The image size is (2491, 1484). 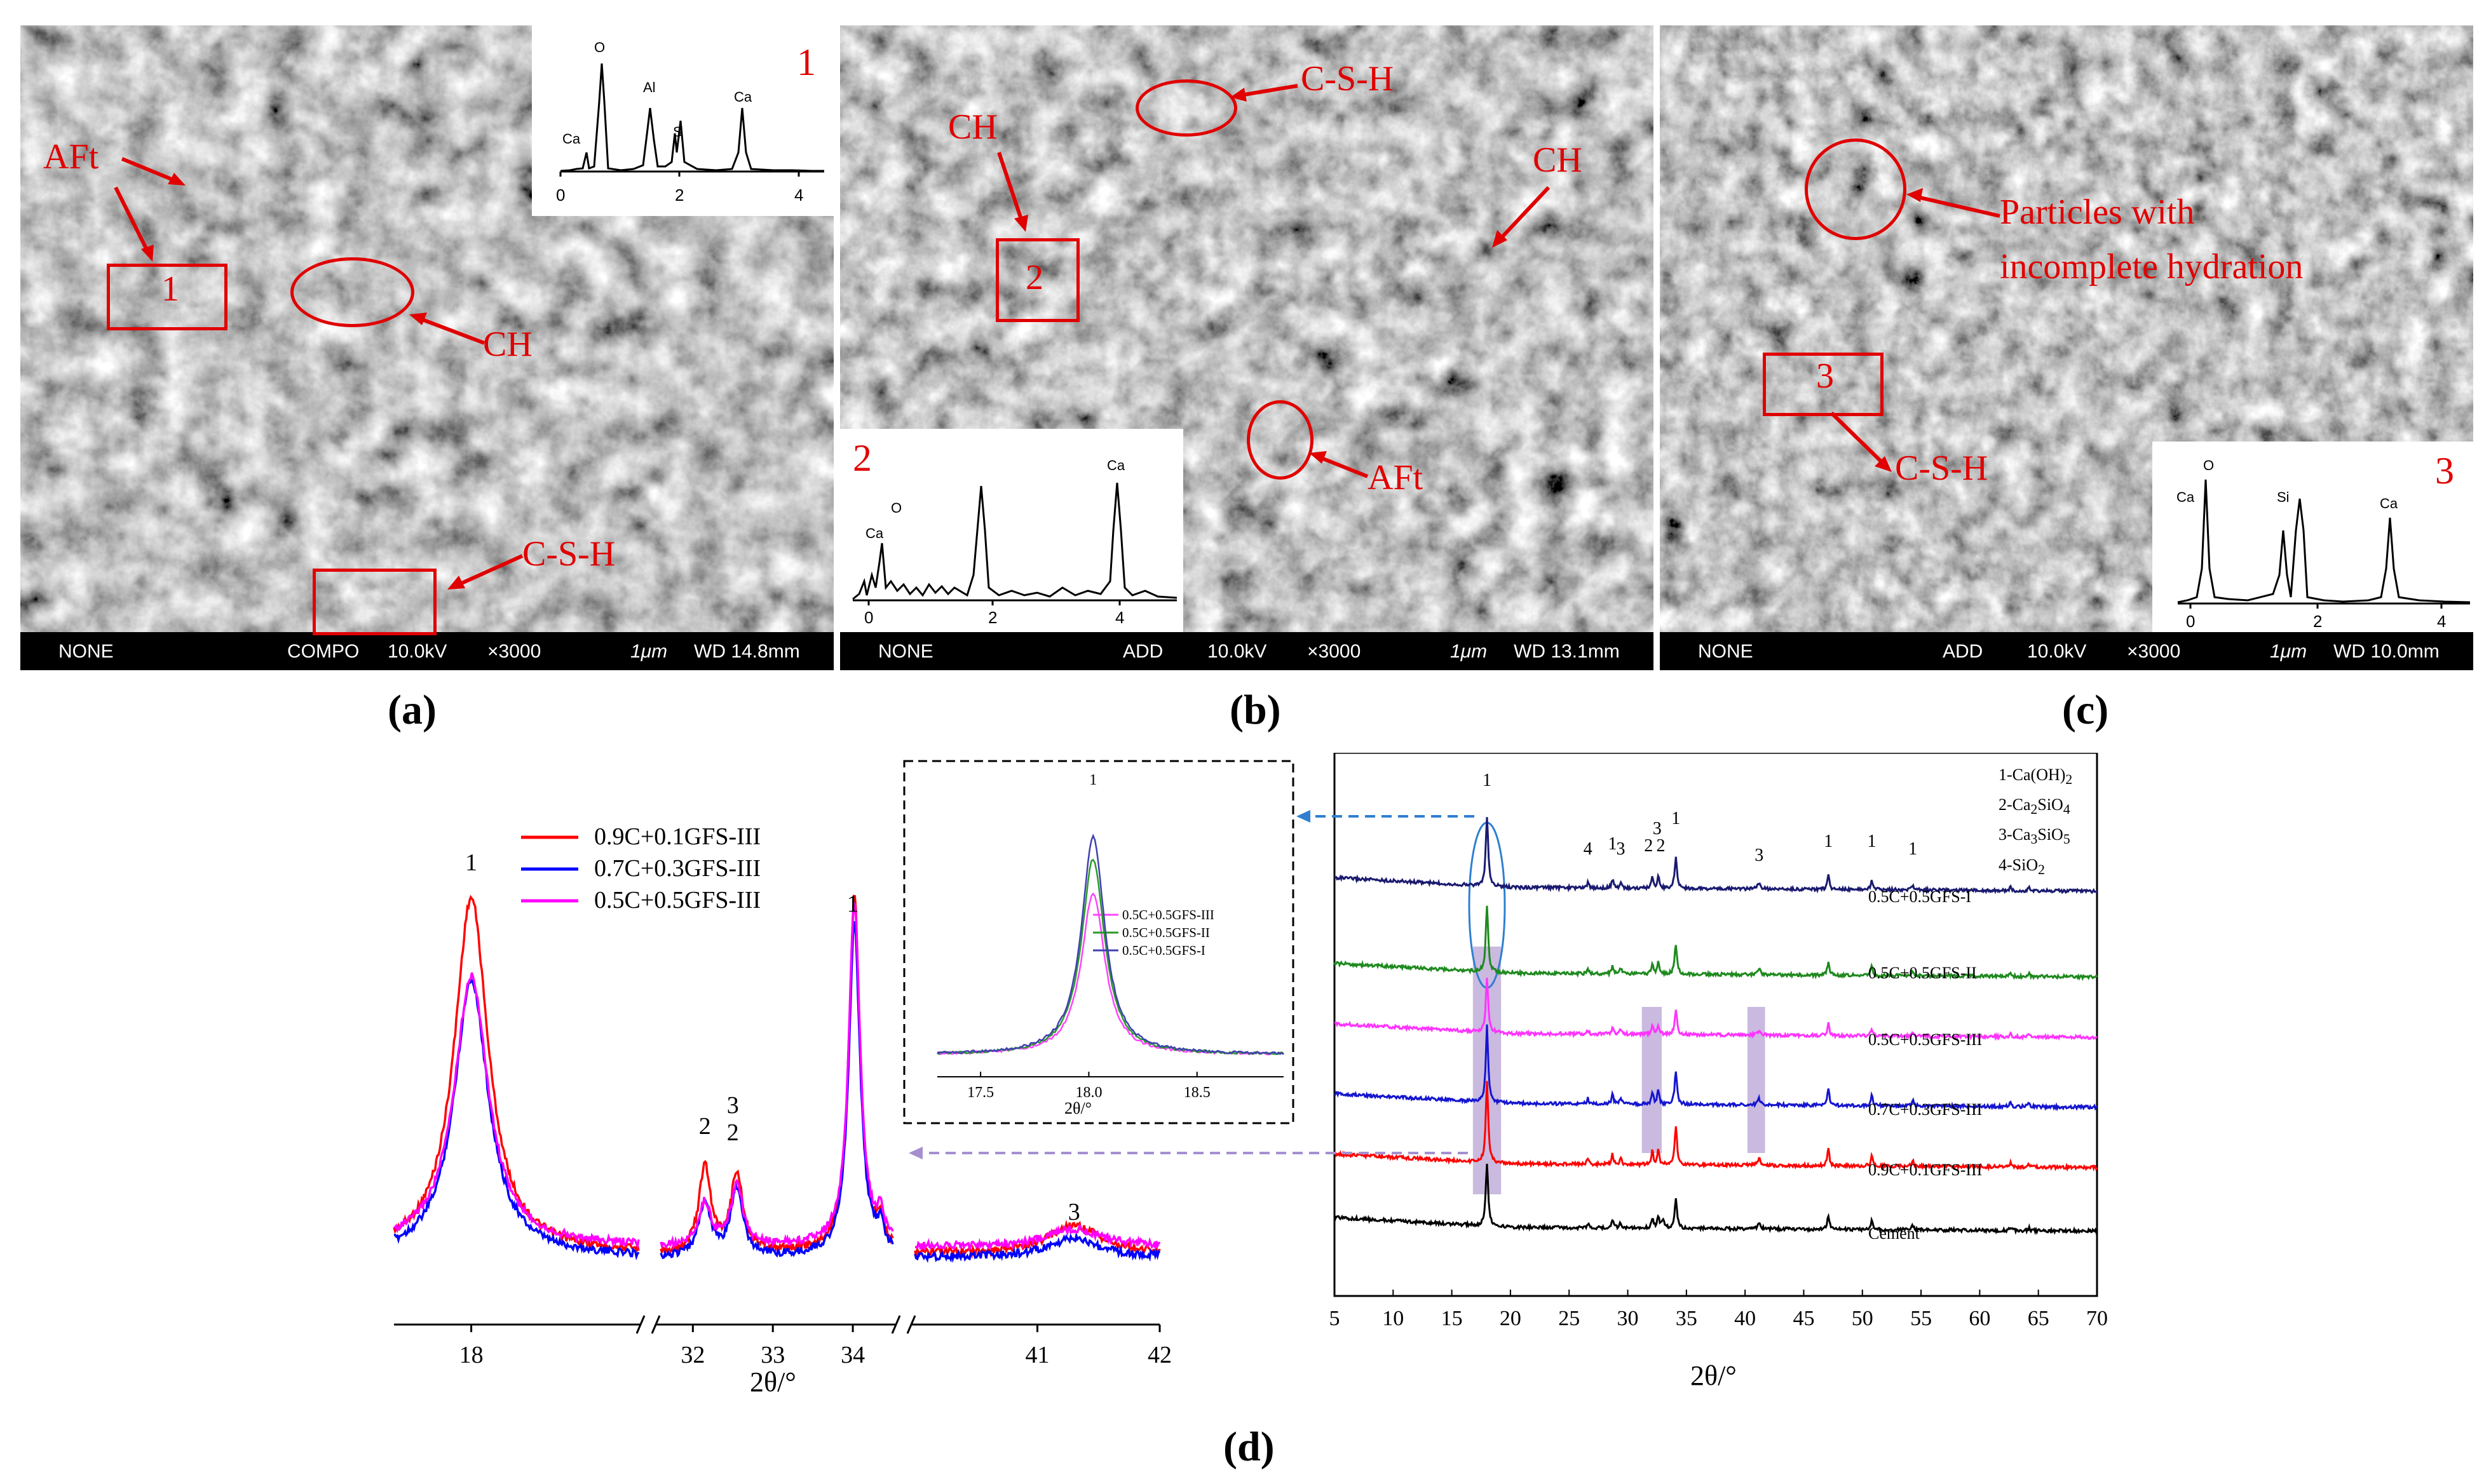 I want to click on label-ch-left-b: CH, so click(x=973, y=127).